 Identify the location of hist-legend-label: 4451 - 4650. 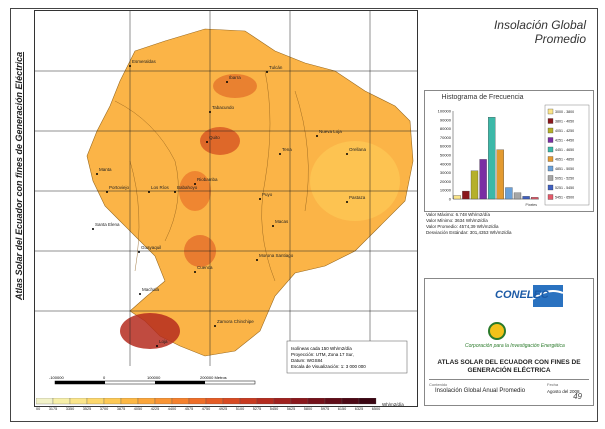
(564, 150).